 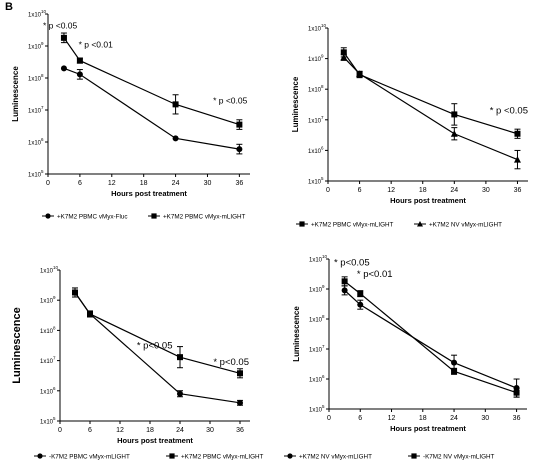 I want to click on y-axis-label: Luminescence, so click(x=295, y=104).